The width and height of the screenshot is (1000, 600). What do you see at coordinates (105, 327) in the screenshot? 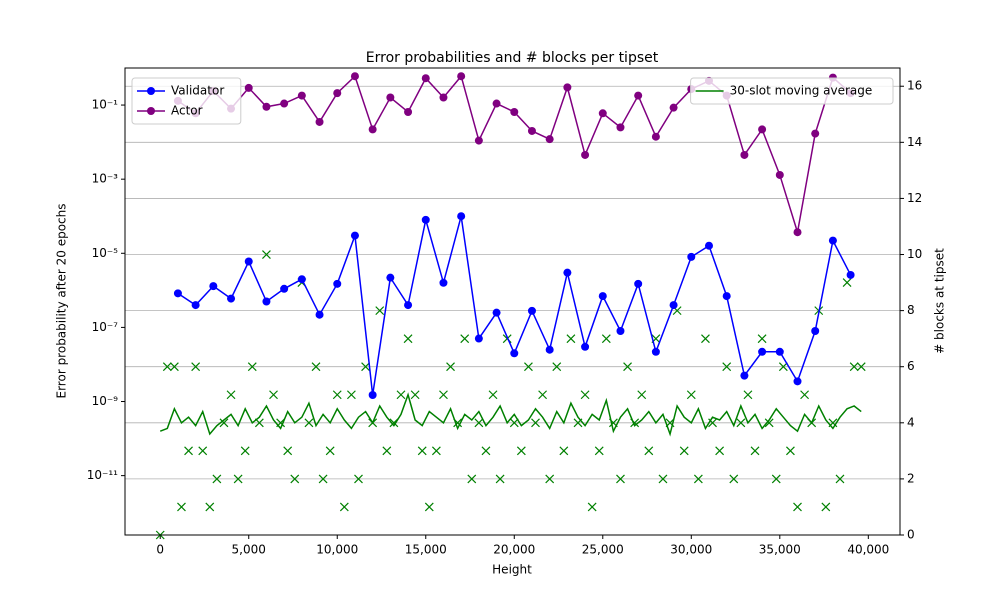
I see `y-tick-label: 10⁻⁷` at bounding box center [105, 327].